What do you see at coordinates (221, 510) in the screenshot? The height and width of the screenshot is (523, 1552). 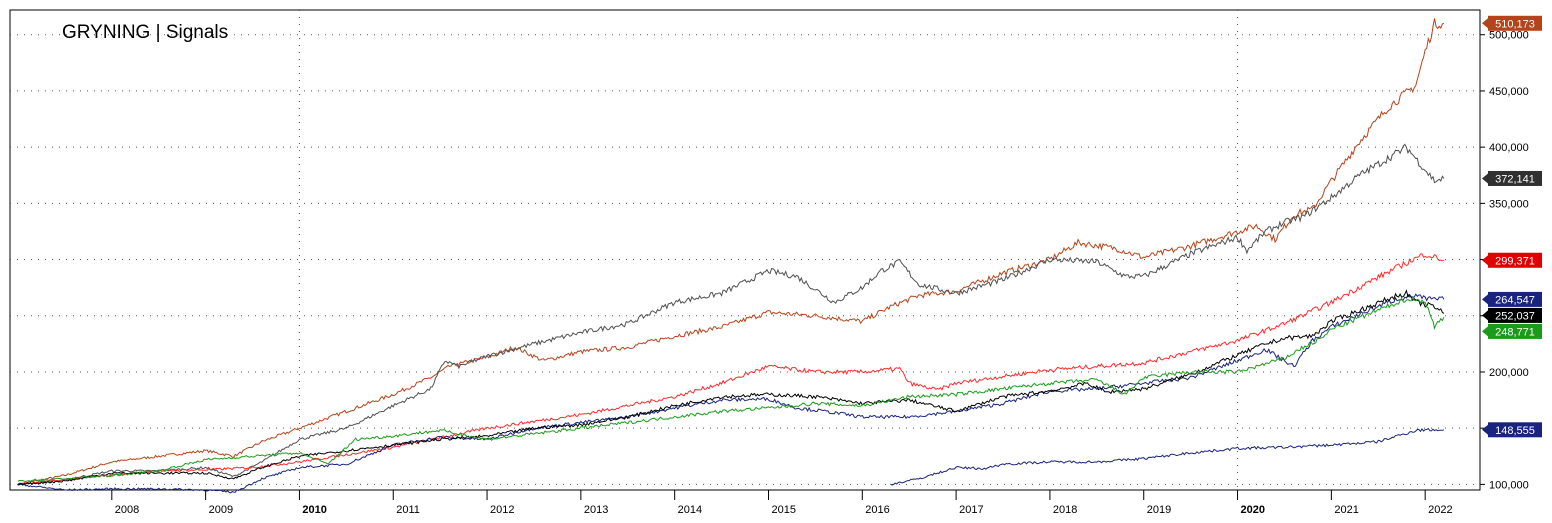 I see `x-tick-label: 2009` at bounding box center [221, 510].